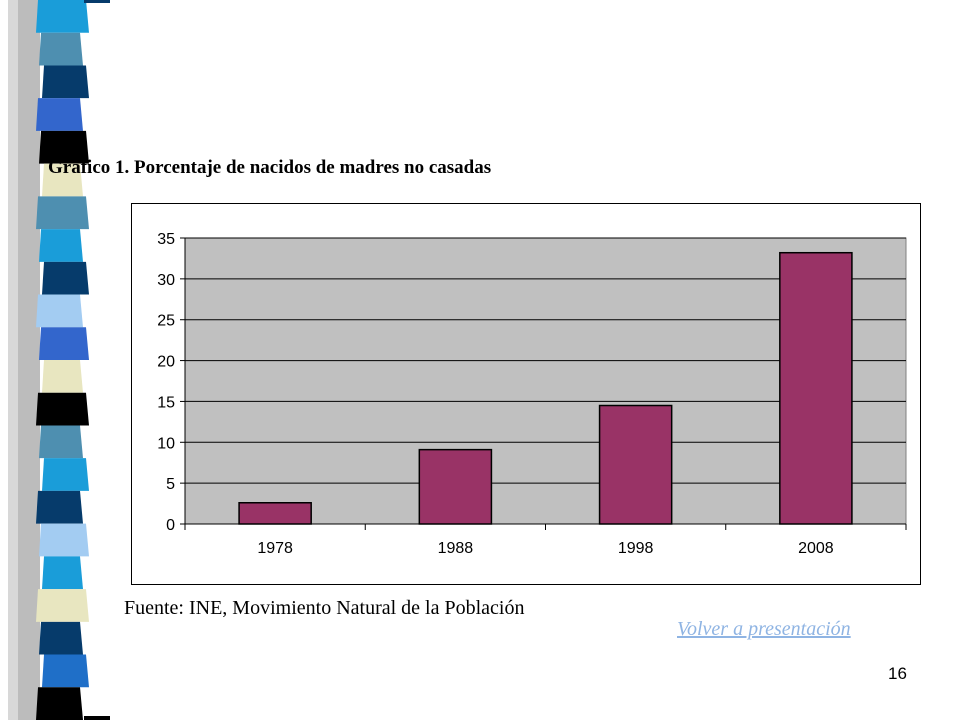  What do you see at coordinates (166, 443) in the screenshot?
I see `y-tick-label: 10` at bounding box center [166, 443].